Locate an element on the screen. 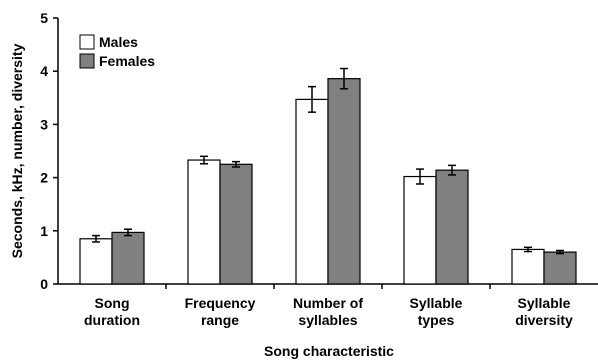 The image size is (598, 361). x-category-label: Number of syllables is located at coordinates (328, 311).